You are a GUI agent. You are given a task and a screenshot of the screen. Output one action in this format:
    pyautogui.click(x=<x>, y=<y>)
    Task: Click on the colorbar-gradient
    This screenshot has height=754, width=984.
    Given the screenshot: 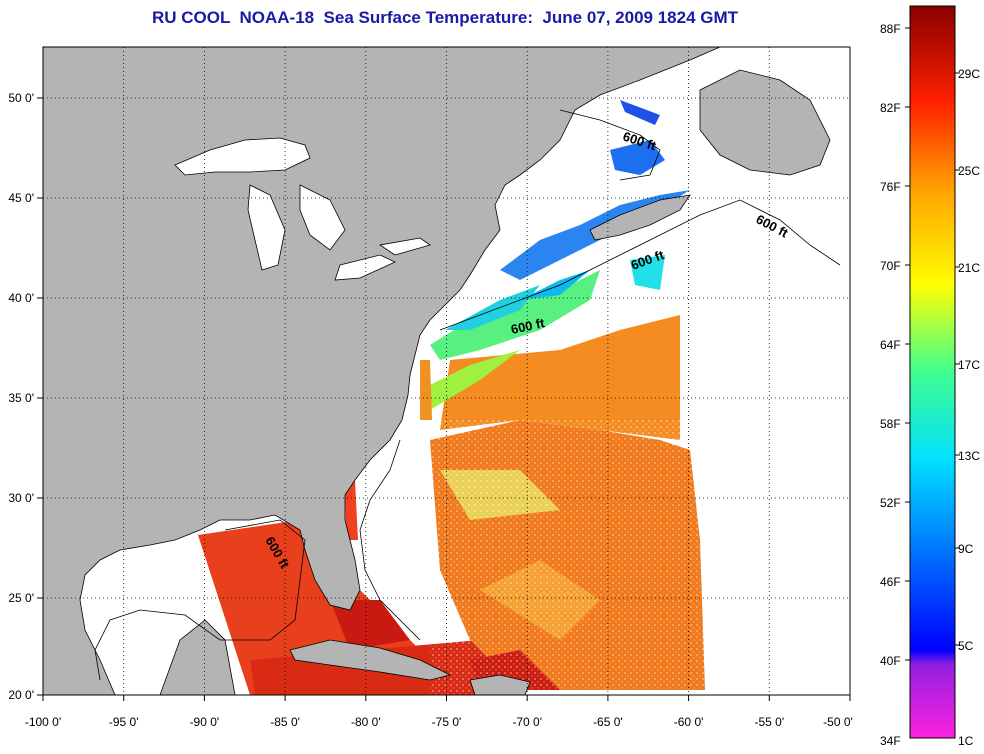 What is the action you would take?
    pyautogui.click(x=932, y=372)
    